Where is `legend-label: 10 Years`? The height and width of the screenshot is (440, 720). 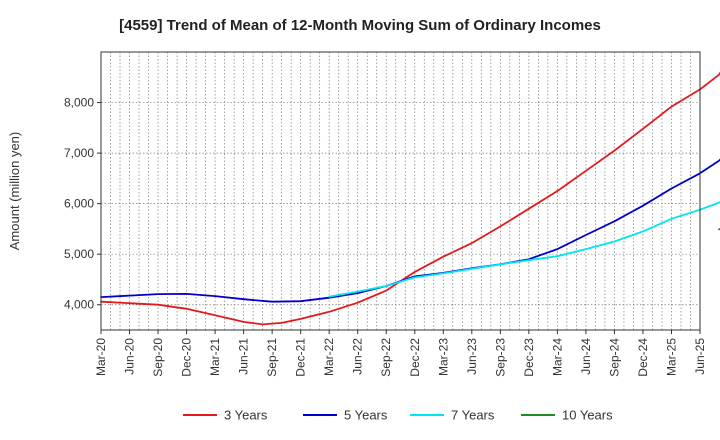
legend-label: 10 Years is located at coordinates (587, 415).